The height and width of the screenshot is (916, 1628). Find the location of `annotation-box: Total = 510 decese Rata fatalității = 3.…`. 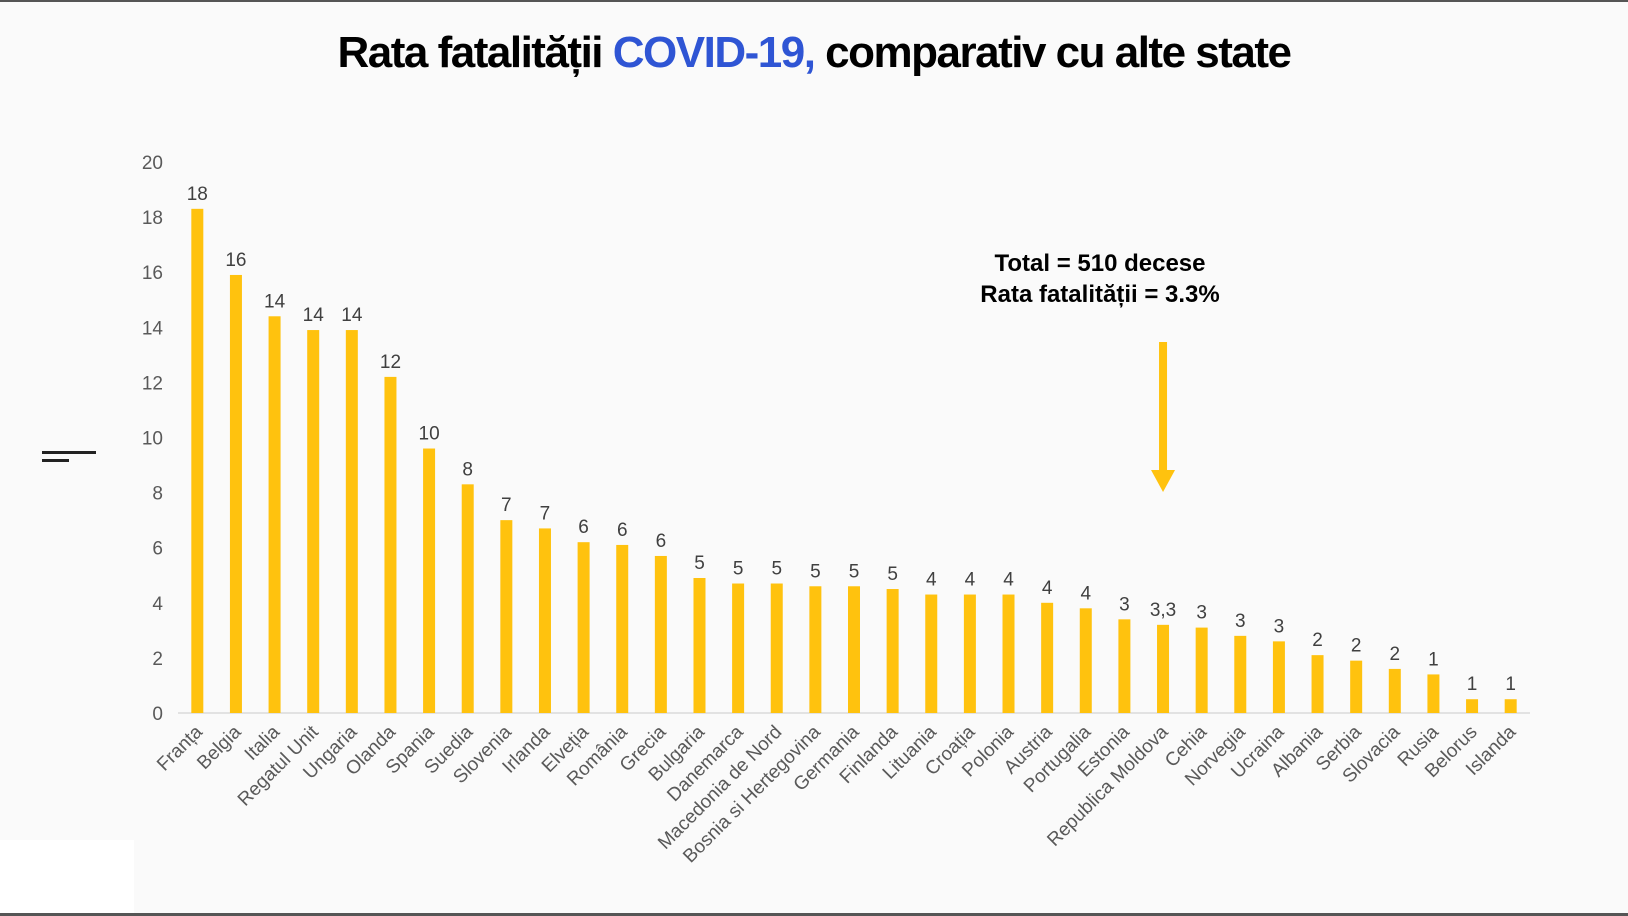

annotation-box: Total = 510 decese Rata fatalității = 3.… is located at coordinates (1100, 279).